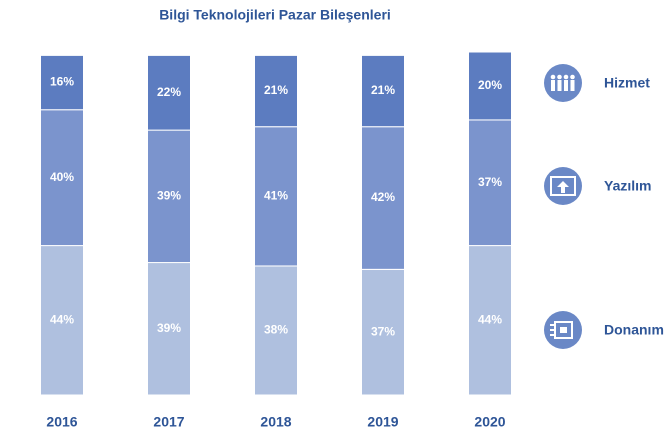  I want to click on legend-icon, so click(563, 83).